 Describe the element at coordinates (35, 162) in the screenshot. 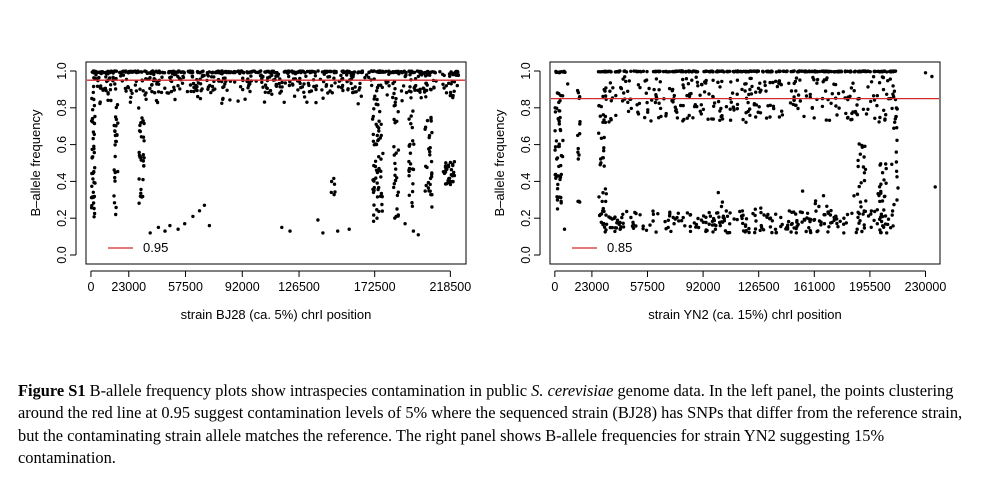

I see `y-axis-label: B–allele frequency` at that location.